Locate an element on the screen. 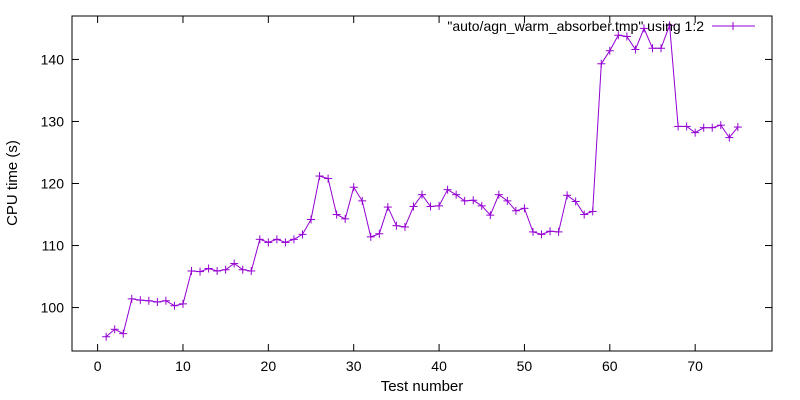 The width and height of the screenshot is (800, 400). x-tick-label: 0 is located at coordinates (98, 366).